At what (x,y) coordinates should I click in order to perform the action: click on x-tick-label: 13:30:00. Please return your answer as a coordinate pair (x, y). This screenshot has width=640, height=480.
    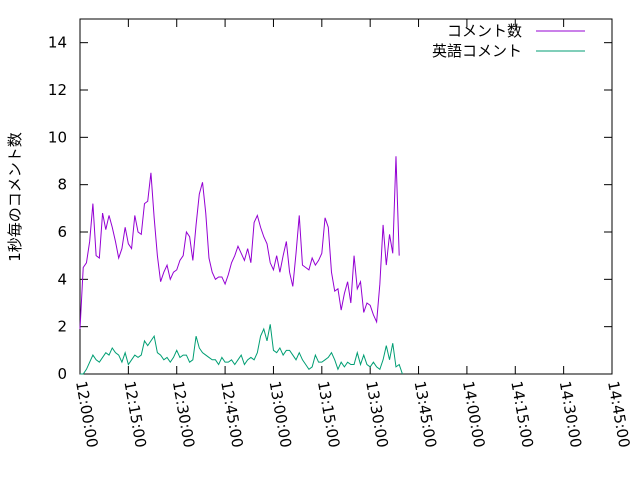
    Looking at the image, I should click on (376, 414).